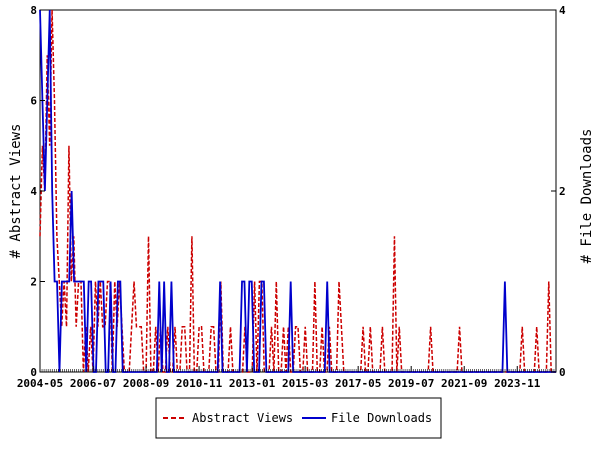 The height and width of the screenshot is (455, 600). Describe the element at coordinates (381, 418) in the screenshot. I see `legend-label-file-downloads: File Downloads` at that location.